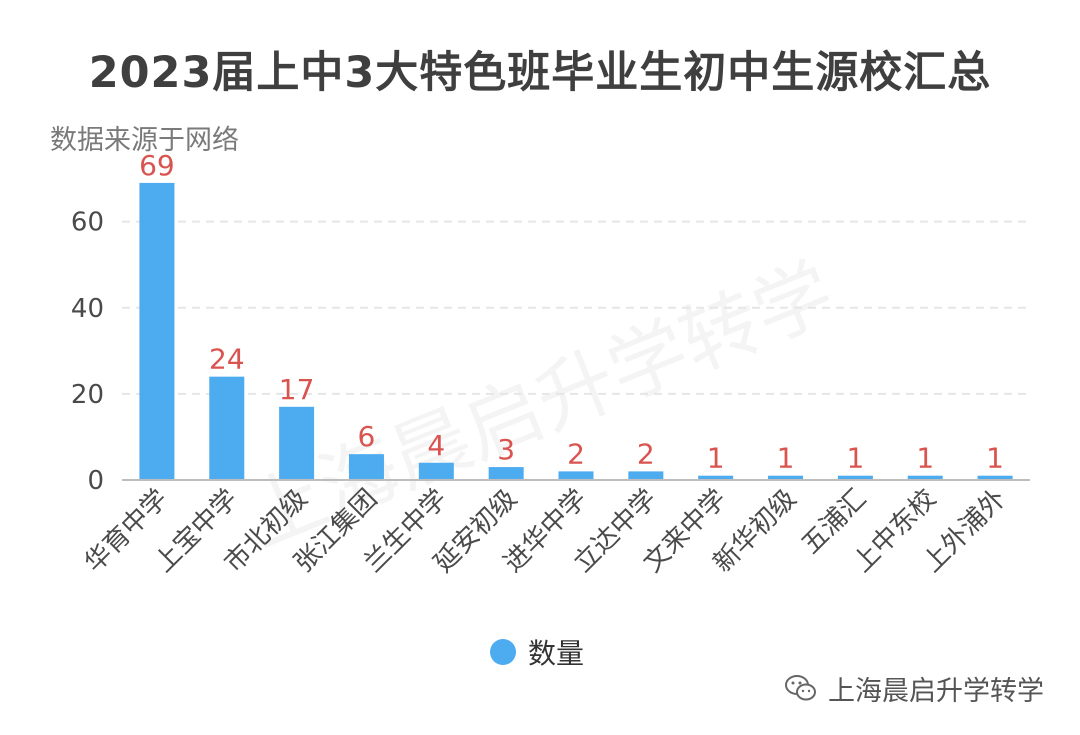 This screenshot has height=735, width=1080. What do you see at coordinates (87, 223) in the screenshot?
I see `y-tick-label: 60` at bounding box center [87, 223].